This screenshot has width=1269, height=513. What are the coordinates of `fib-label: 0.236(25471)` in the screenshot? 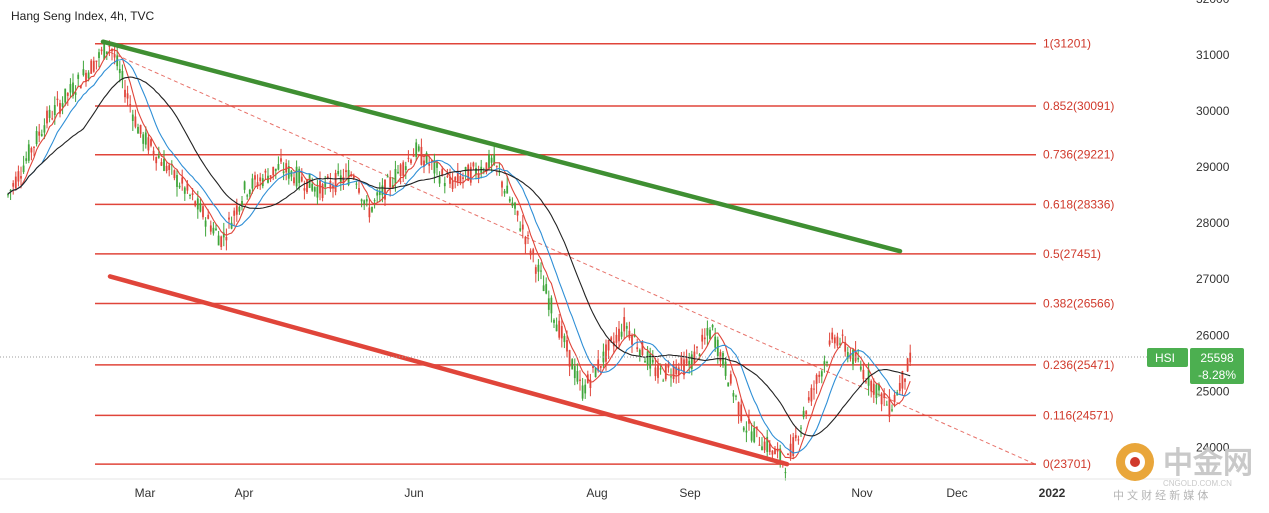 It's located at (1078, 365).